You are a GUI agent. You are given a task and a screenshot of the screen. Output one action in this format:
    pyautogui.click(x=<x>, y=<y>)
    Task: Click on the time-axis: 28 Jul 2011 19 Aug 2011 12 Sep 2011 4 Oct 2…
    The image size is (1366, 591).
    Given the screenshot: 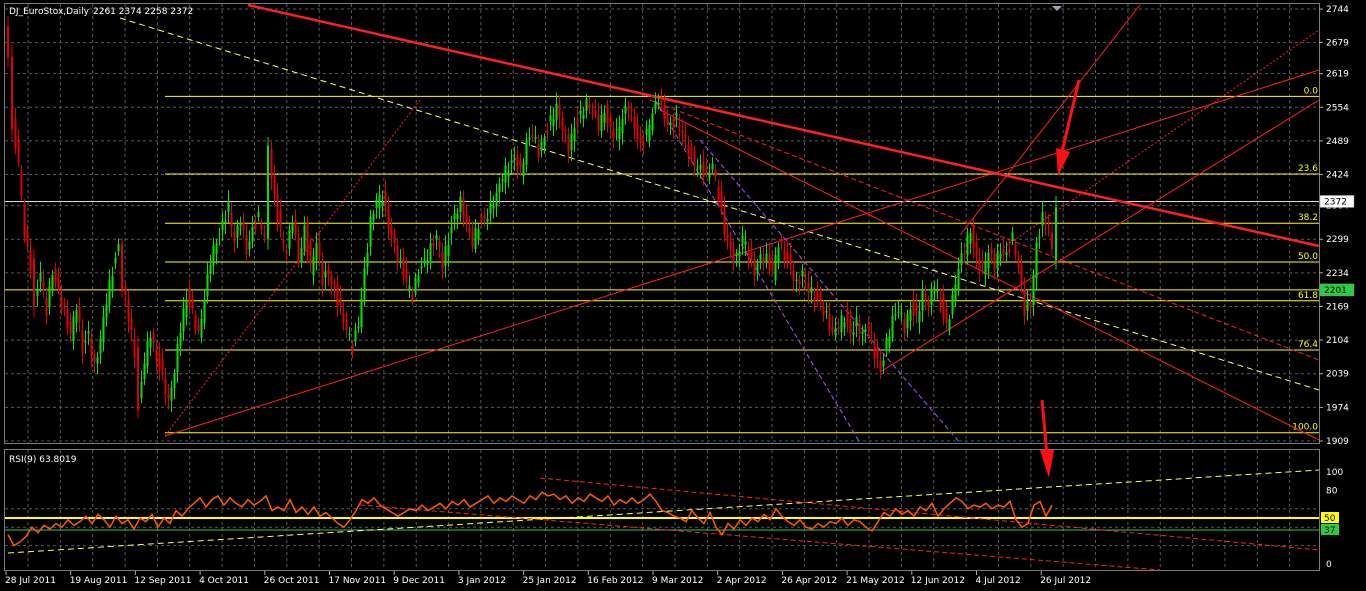 What is the action you would take?
    pyautogui.click(x=548, y=578)
    